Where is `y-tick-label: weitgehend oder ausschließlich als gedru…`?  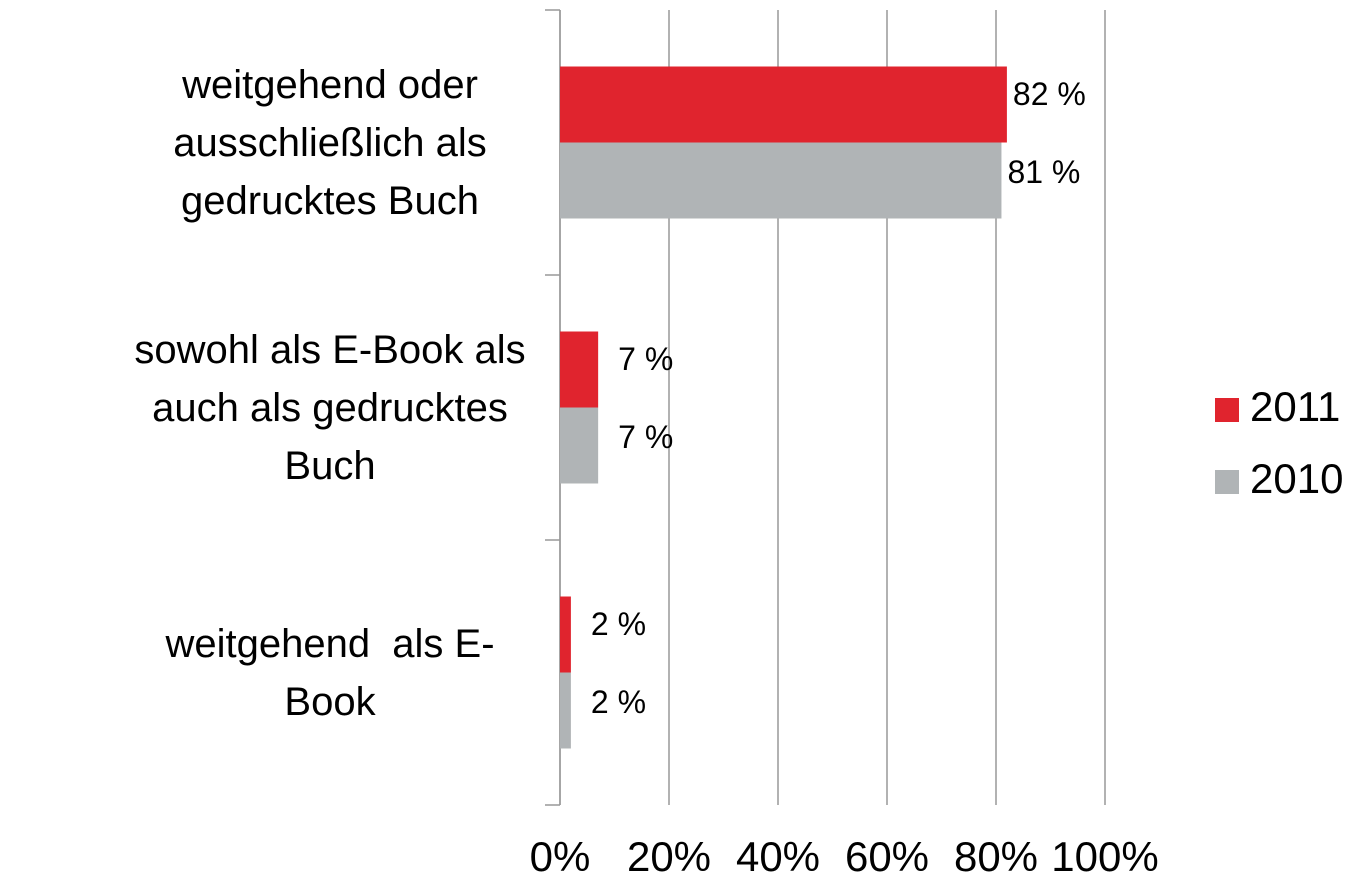 y-tick-label: weitgehend oder ausschließlich als gedru… is located at coordinates (335, 142).